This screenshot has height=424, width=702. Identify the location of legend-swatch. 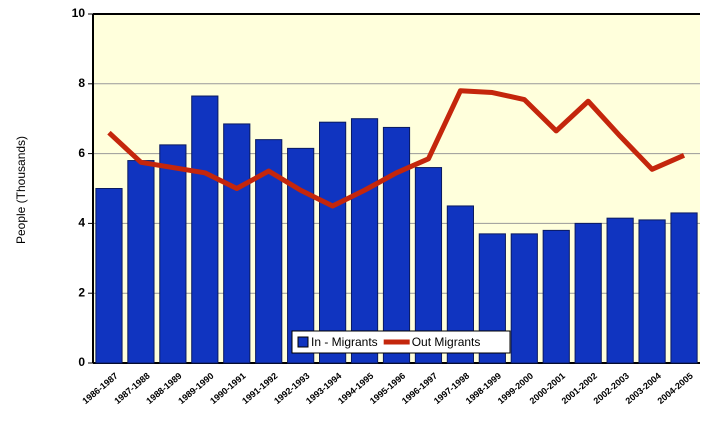
(303, 342).